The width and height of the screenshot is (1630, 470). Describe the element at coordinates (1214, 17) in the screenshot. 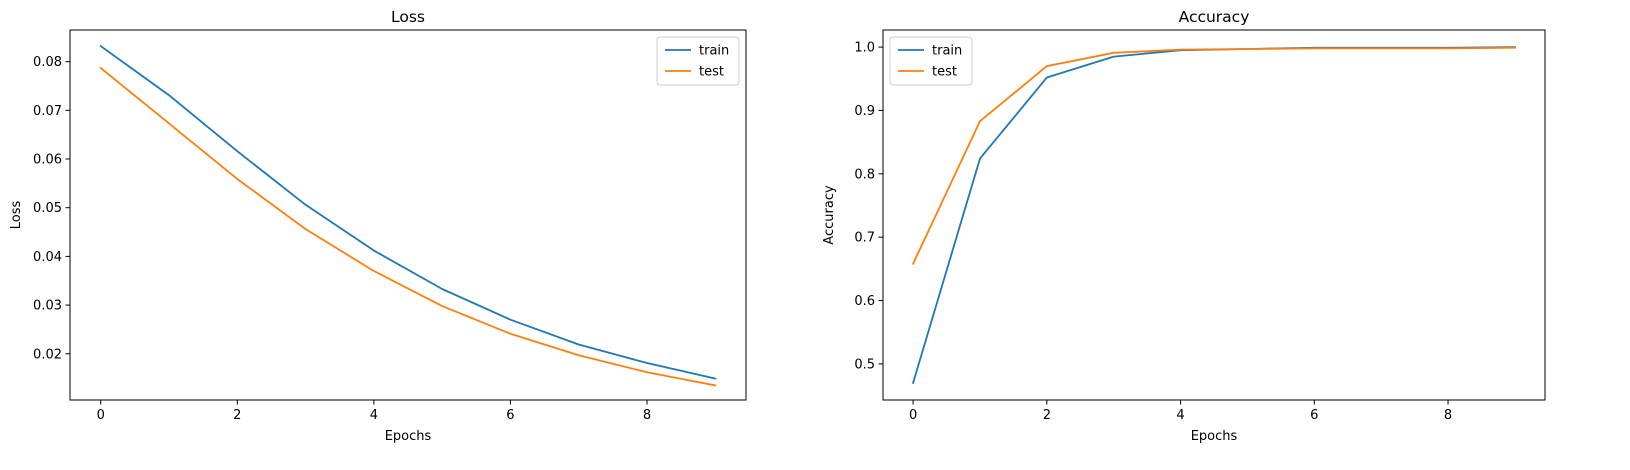

I see `accuracy-chart-title: Accuracy` at that location.